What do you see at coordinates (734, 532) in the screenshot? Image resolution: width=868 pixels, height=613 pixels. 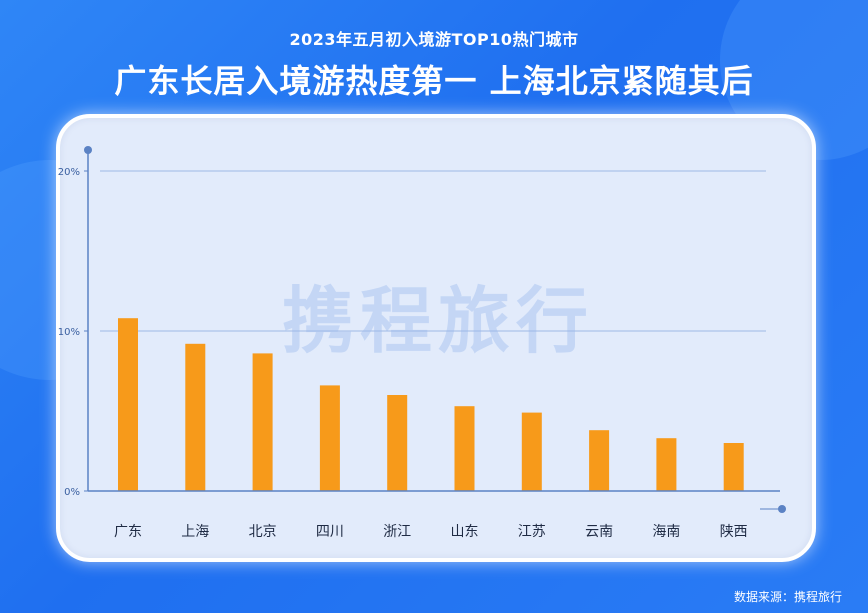 I see `x-tick-label: 陕西` at bounding box center [734, 532].